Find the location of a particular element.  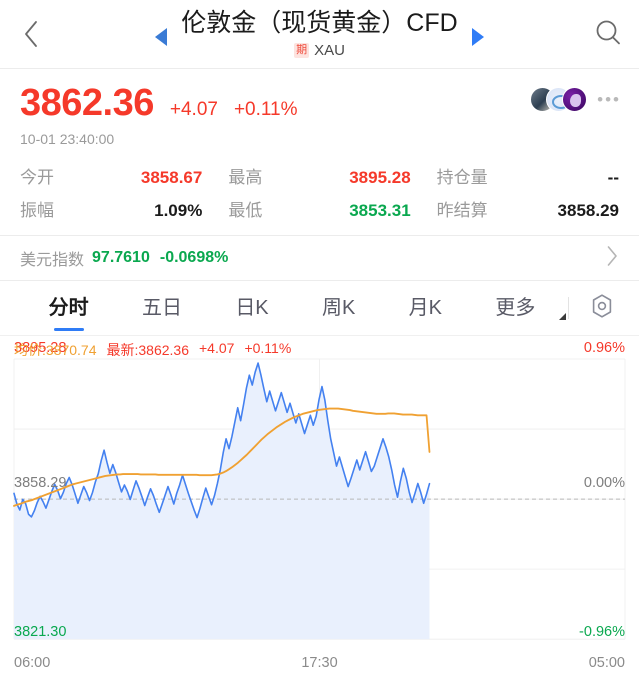

stat-value: 1.09% is located at coordinates (178, 210).